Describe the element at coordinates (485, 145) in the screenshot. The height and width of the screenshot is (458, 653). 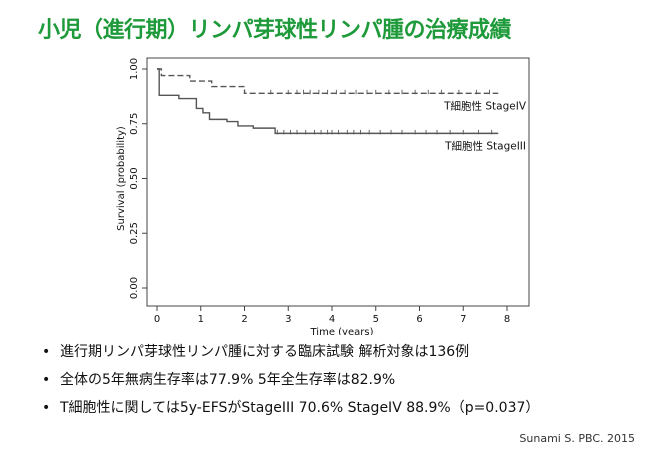
I see `legend-label: T細胞性 StageIII` at that location.